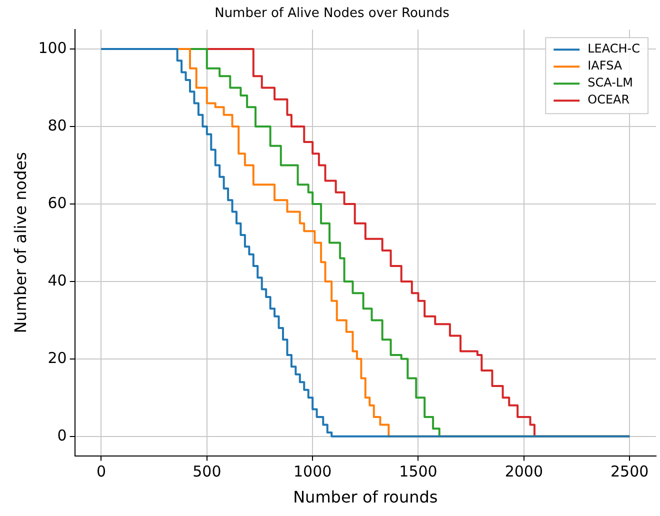 Image resolution: width=660 pixels, height=516 pixels. Describe the element at coordinates (629, 471) in the screenshot. I see `x-tick-label: 2500` at that location.